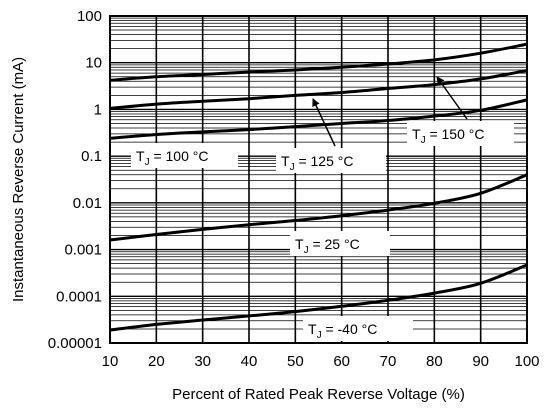  What do you see at coordinates (156, 361) in the screenshot?
I see `x-tick-label: 20` at bounding box center [156, 361].